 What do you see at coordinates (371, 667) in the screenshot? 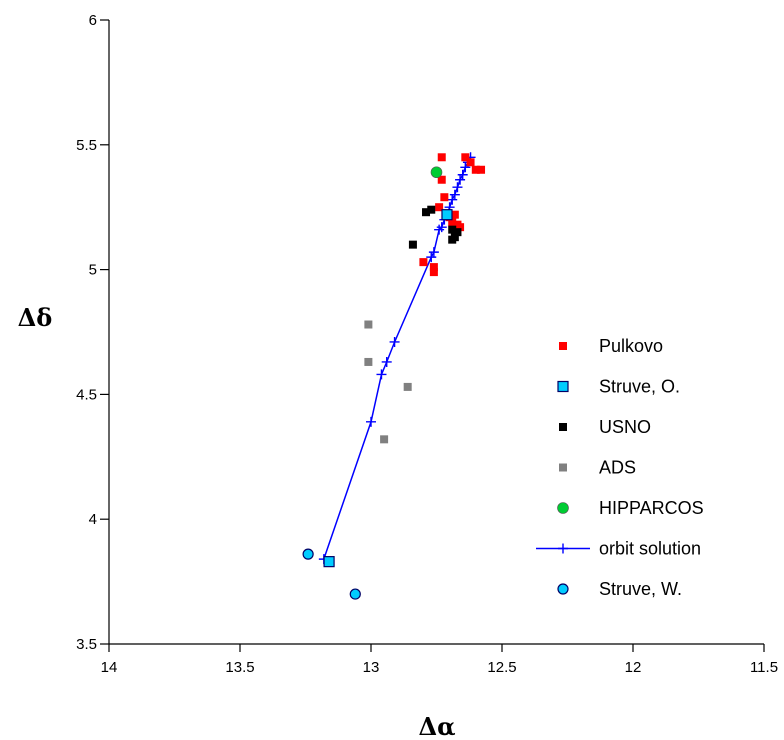
I see `x-tick-label: 13` at bounding box center [371, 667].